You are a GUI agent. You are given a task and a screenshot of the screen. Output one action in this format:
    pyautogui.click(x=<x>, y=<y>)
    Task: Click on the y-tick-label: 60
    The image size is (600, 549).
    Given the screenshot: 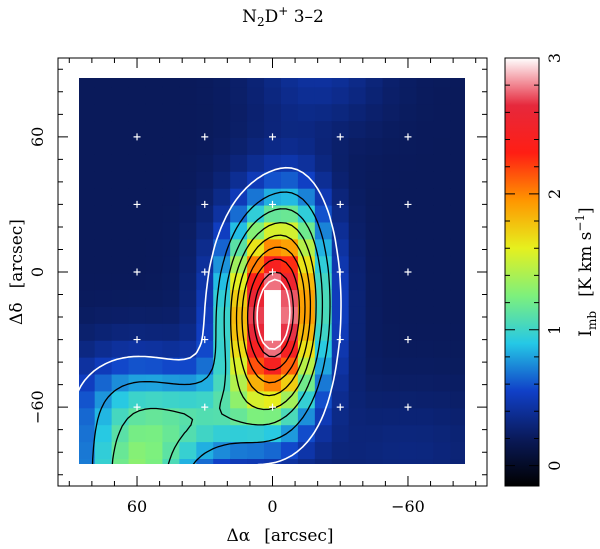 What is the action you would take?
    pyautogui.click(x=37, y=137)
    